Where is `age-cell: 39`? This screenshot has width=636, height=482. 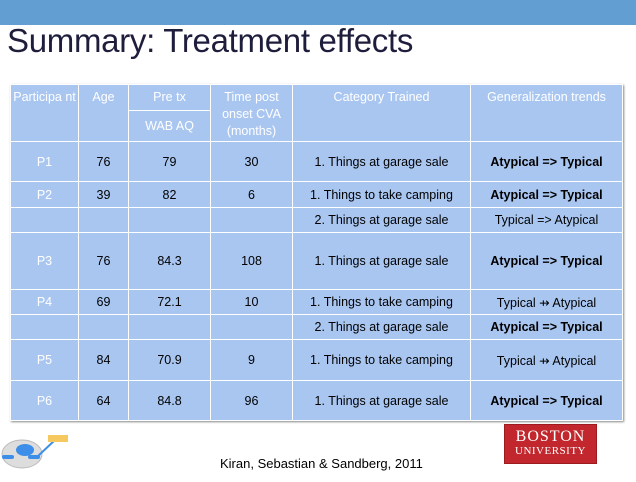 age-cell: 39 is located at coordinates (103, 194).